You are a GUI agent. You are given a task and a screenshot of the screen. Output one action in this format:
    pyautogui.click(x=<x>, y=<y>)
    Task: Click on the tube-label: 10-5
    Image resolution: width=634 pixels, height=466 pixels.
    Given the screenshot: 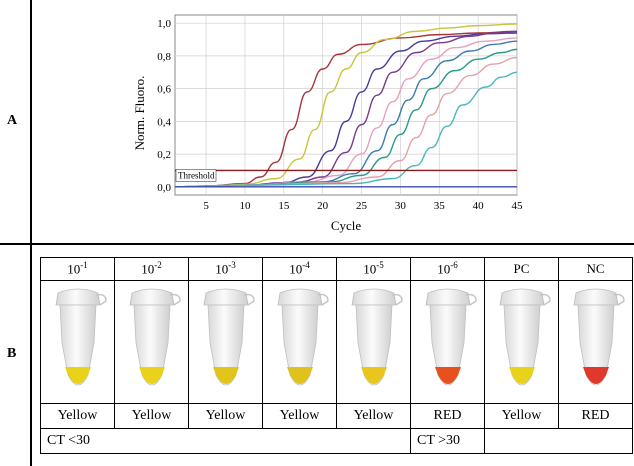 What is the action you would take?
    pyautogui.click(x=373, y=269)
    